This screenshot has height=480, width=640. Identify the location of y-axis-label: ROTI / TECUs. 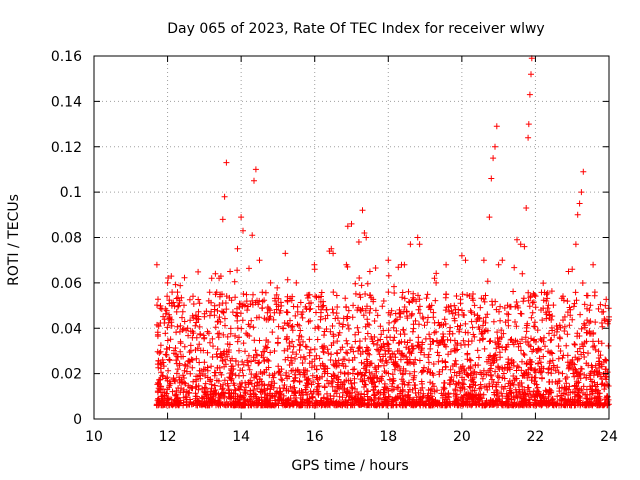
(14, 240).